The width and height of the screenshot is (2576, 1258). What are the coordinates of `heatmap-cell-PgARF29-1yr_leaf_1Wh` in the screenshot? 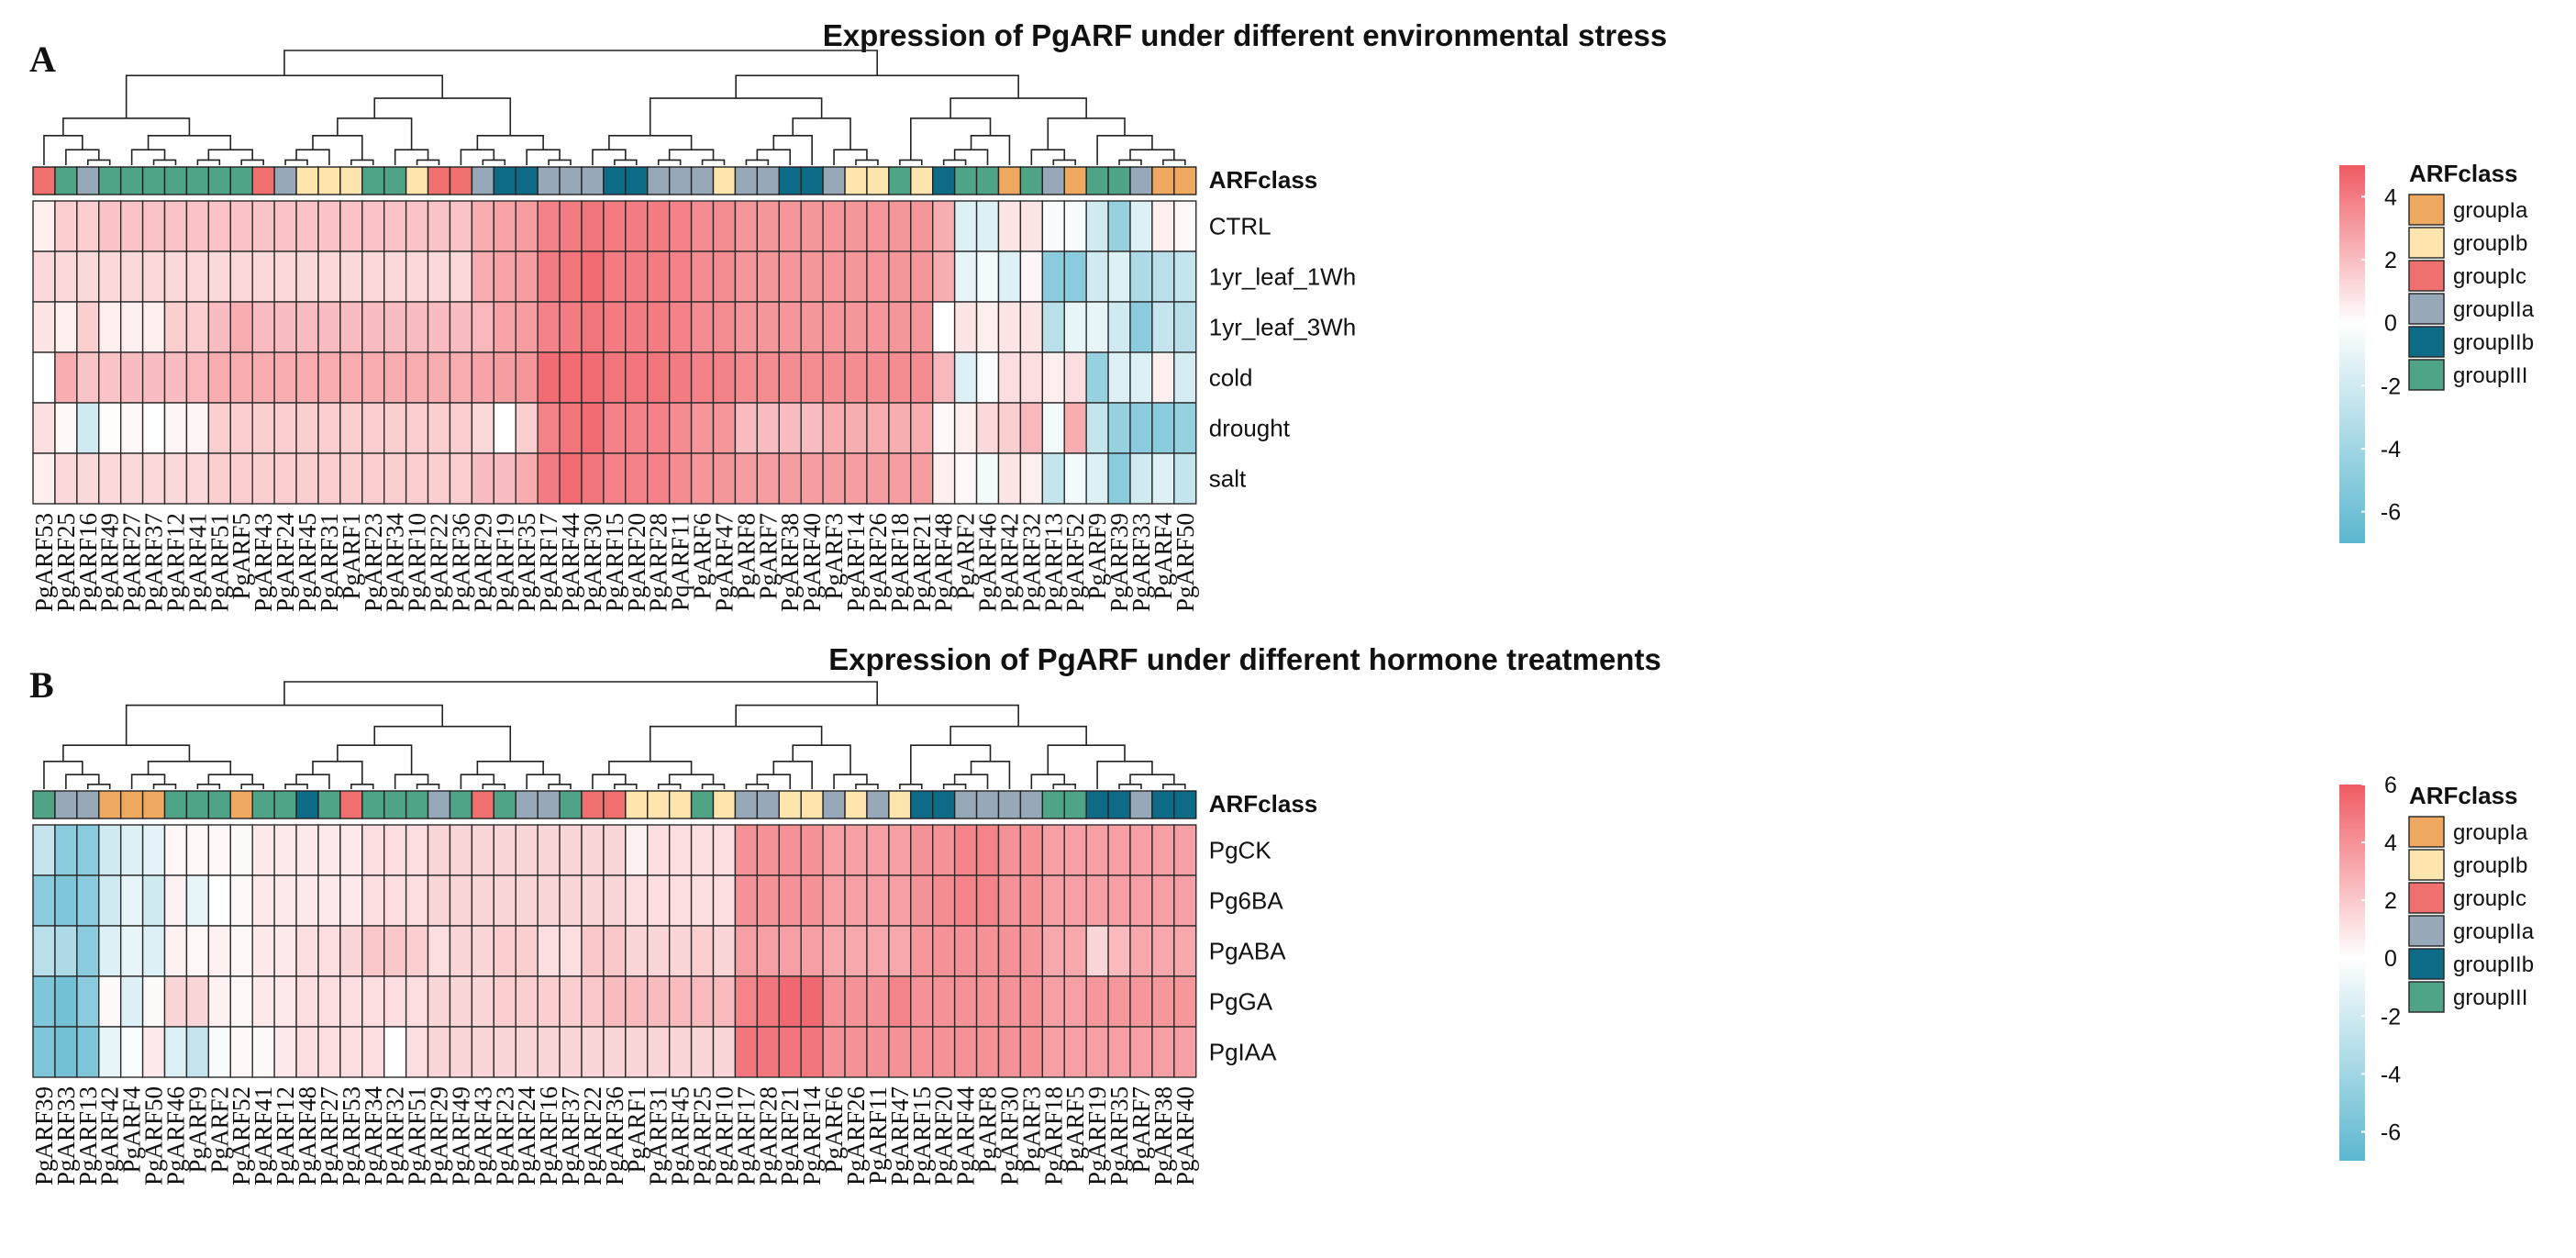 It's located at (483, 276).